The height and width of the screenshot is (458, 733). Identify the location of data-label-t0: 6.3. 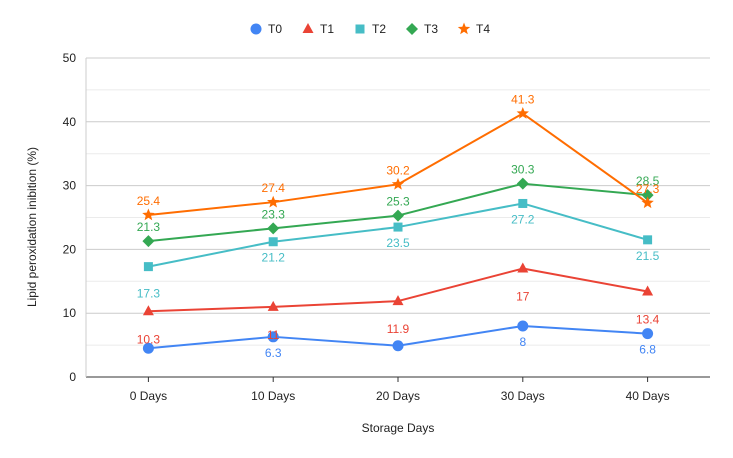
(273, 353).